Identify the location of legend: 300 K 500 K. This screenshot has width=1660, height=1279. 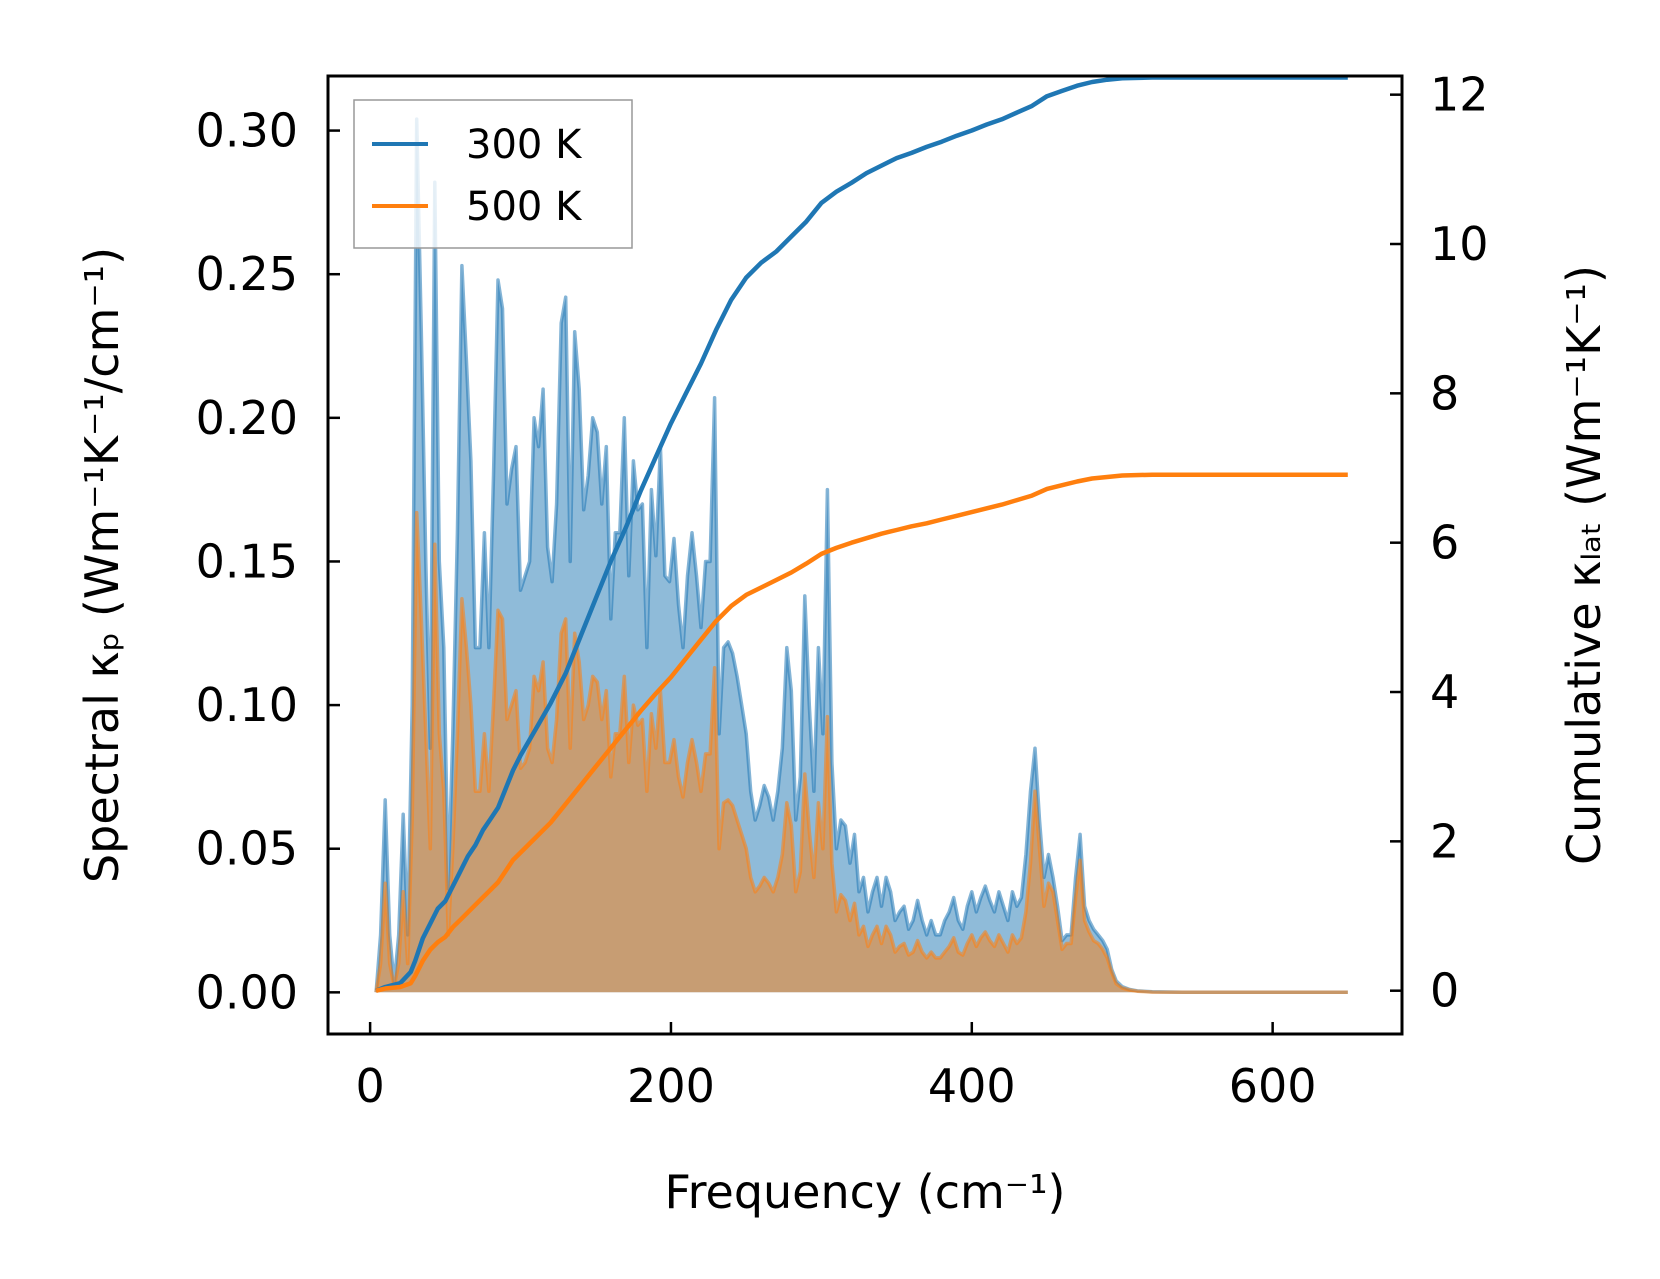
(493, 174).